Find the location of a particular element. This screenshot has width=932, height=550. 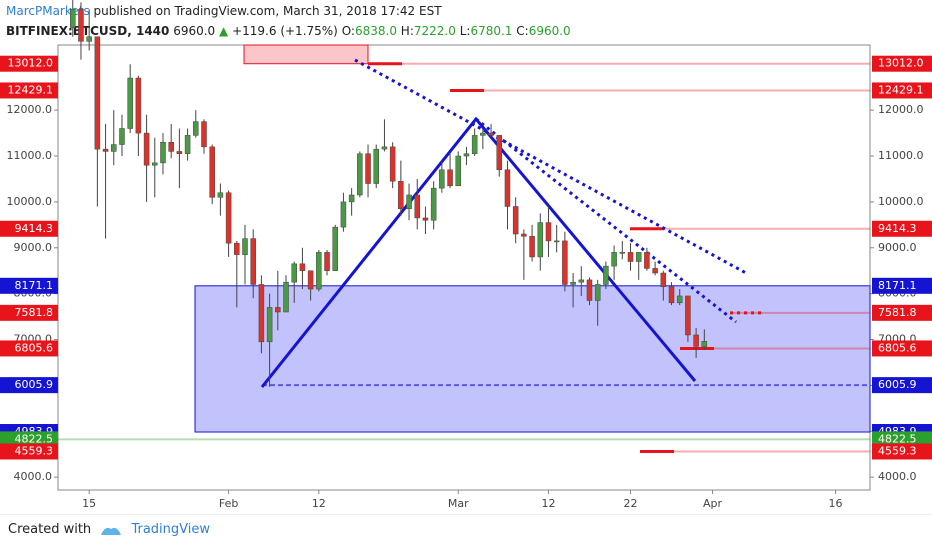

symbol: BITFINEX:BTCUSD, 1440 is located at coordinates (88, 31).